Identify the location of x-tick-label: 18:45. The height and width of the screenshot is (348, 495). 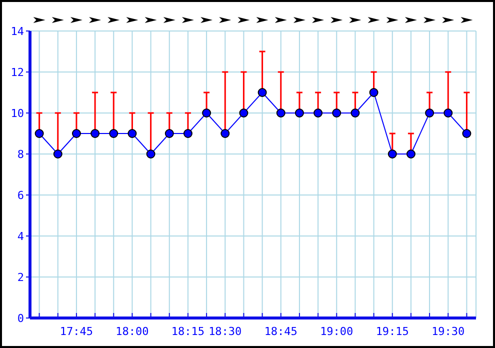
(281, 331).